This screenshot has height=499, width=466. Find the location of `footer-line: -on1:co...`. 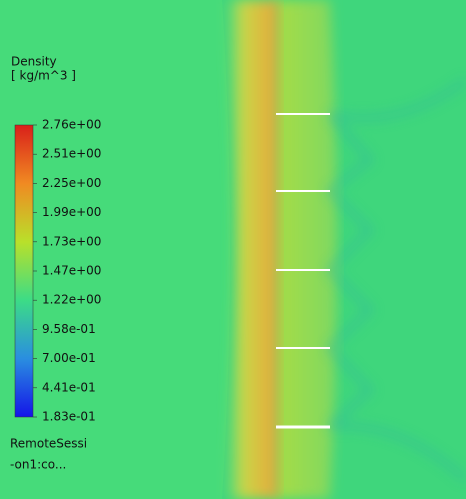

footer-line: -on1:co... is located at coordinates (38, 465).